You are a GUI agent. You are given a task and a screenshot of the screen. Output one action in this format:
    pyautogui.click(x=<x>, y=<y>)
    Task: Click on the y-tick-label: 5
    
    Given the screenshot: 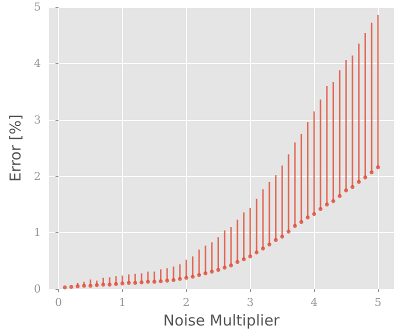 What is the action you would take?
    pyautogui.click(x=37, y=7)
    